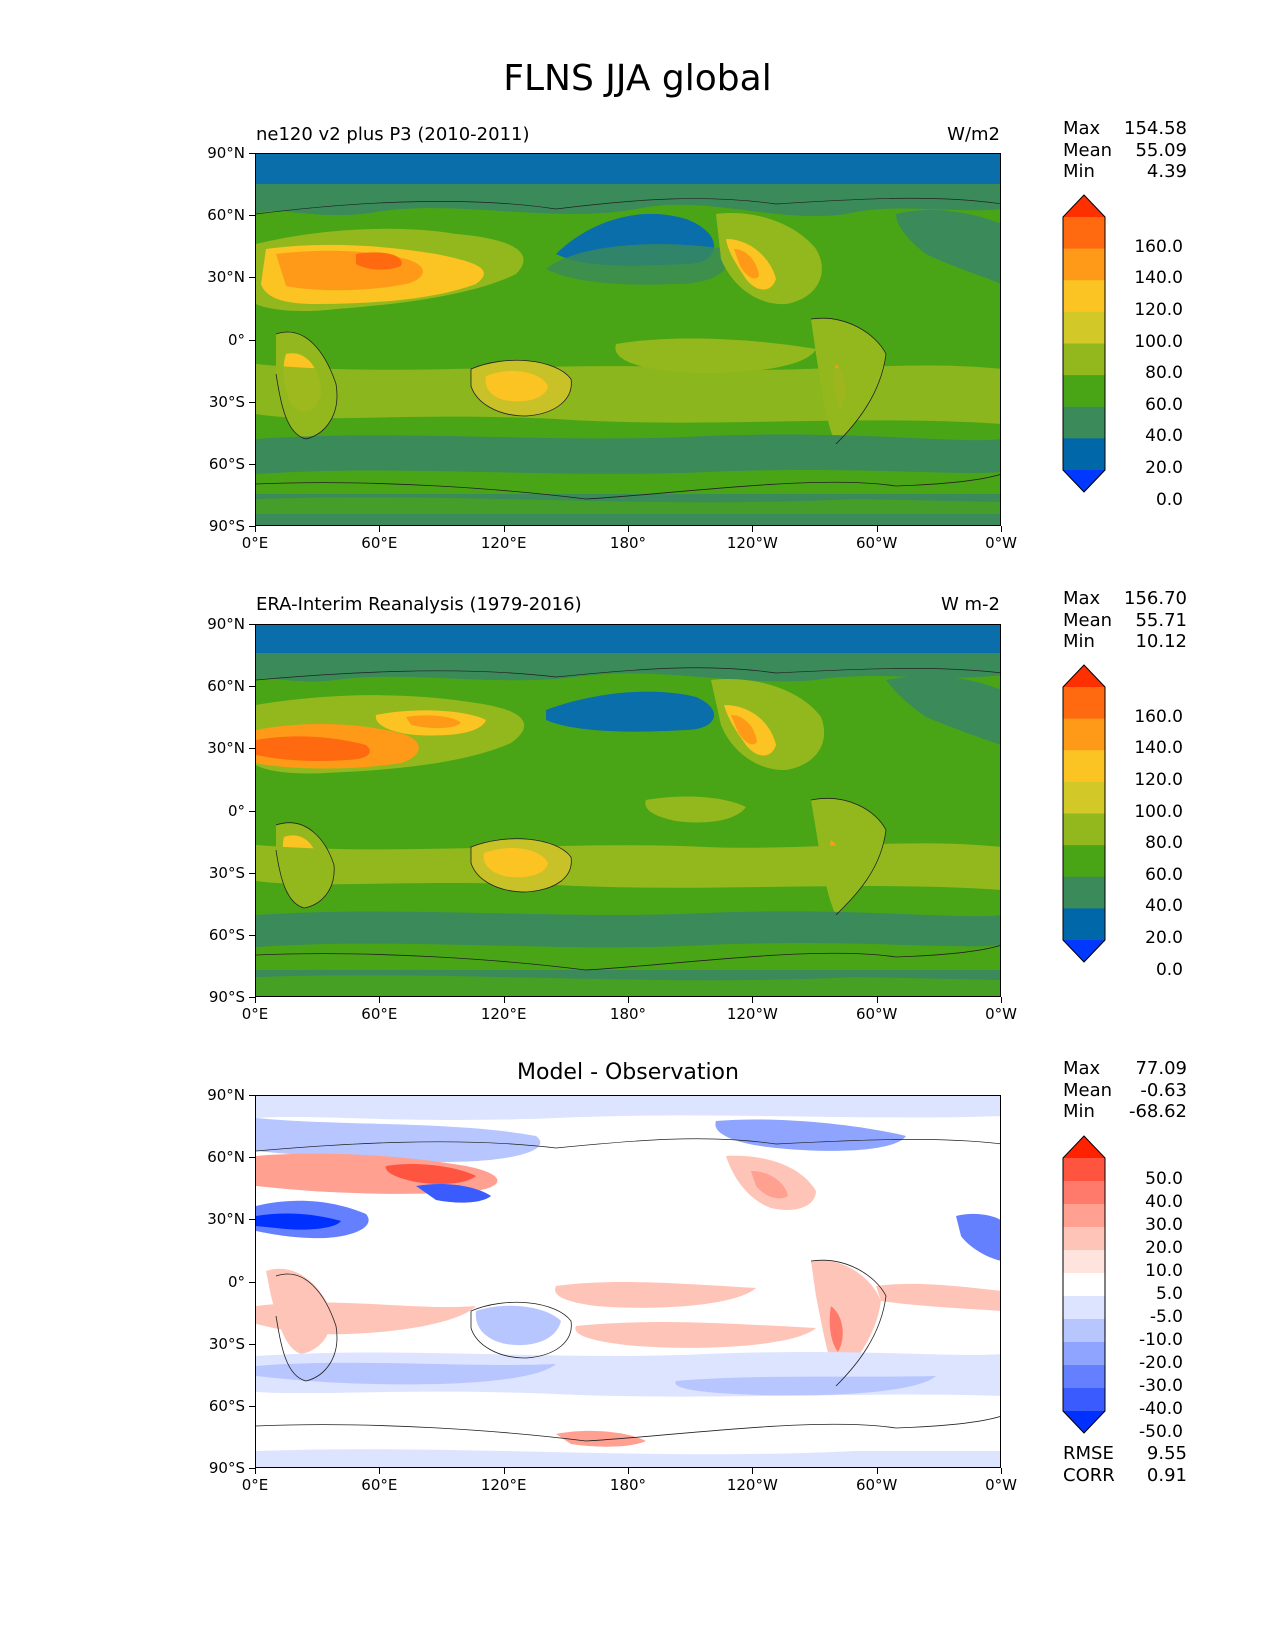  What do you see at coordinates (379, 543) in the screenshot?
I see `x-tick-label: 60°E` at bounding box center [379, 543].